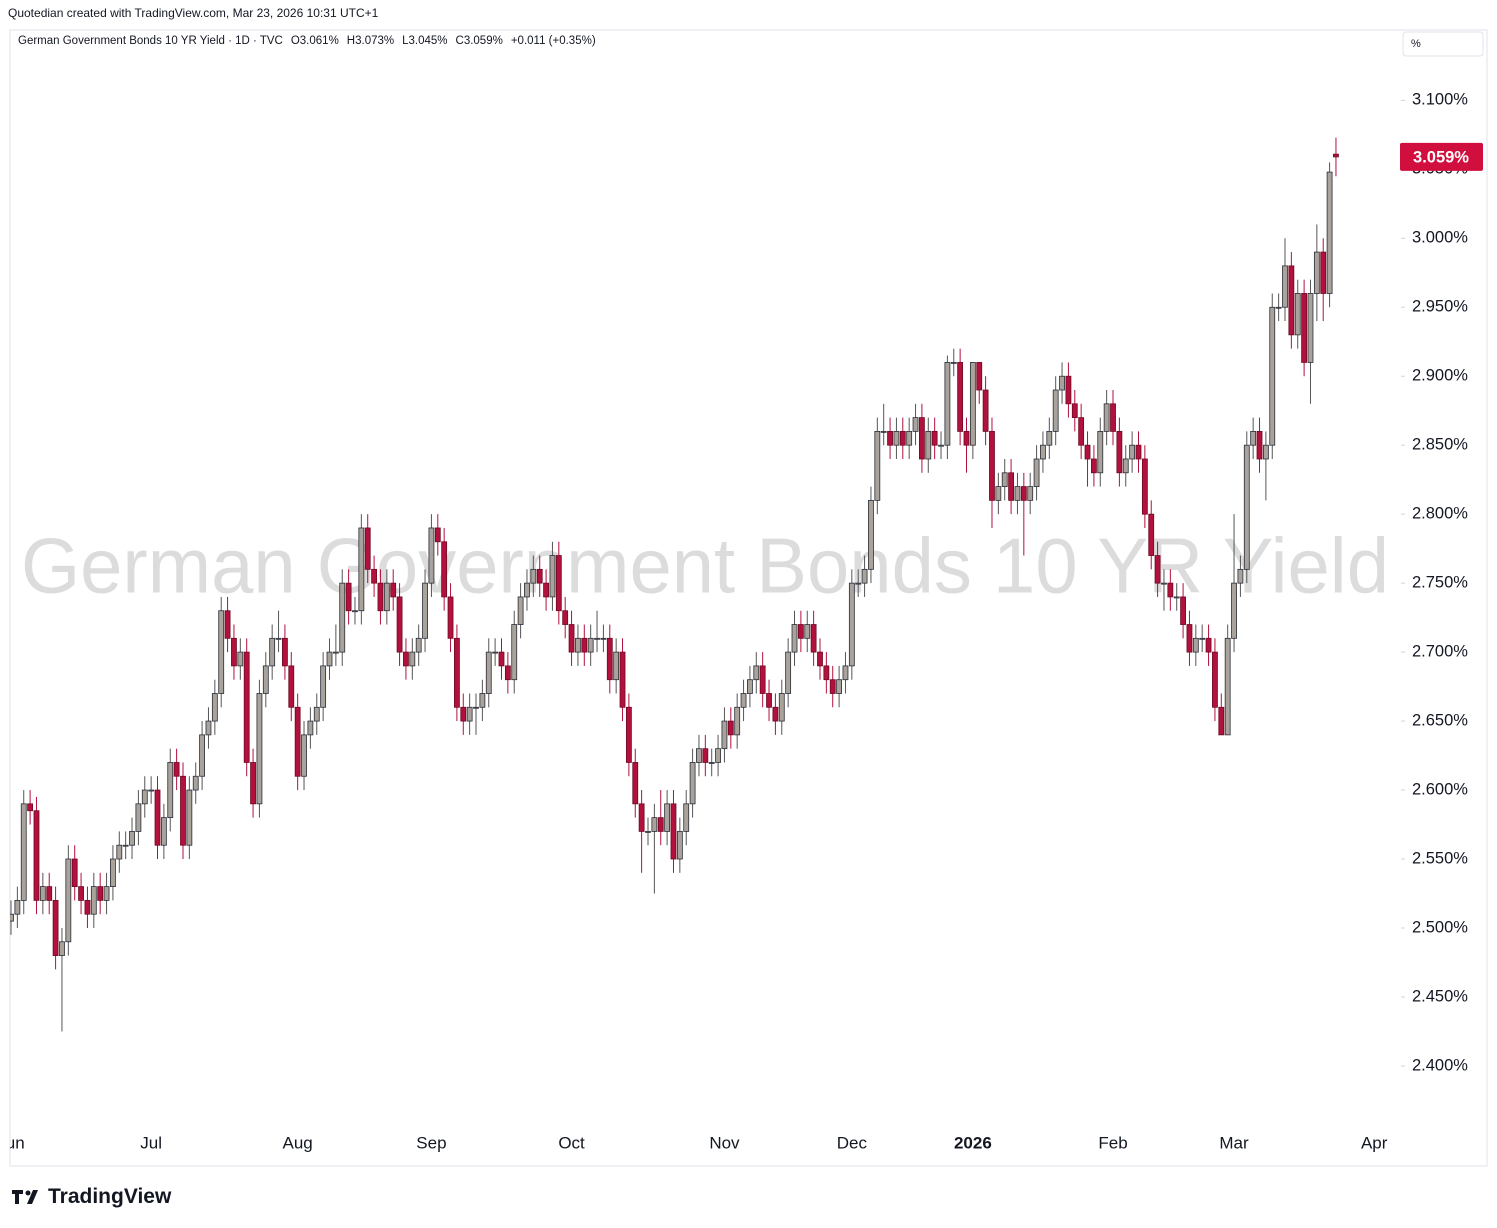  Describe the element at coordinates (1234, 1142) in the screenshot. I see `x-tick-label: Mar` at that location.